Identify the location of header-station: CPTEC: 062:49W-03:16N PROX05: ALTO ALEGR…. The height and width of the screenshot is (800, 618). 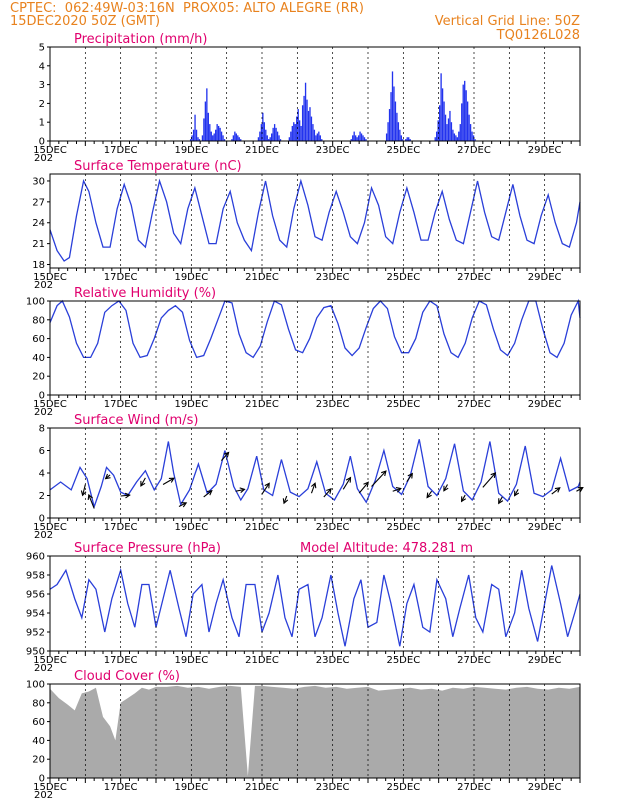
(187, 8).